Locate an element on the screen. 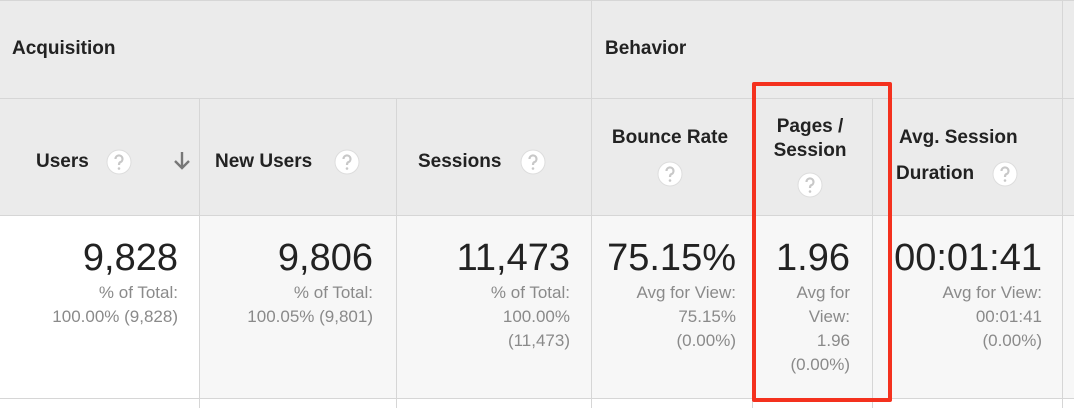 This screenshot has height=408, width=1074. highlight-box is located at coordinates (822, 242).